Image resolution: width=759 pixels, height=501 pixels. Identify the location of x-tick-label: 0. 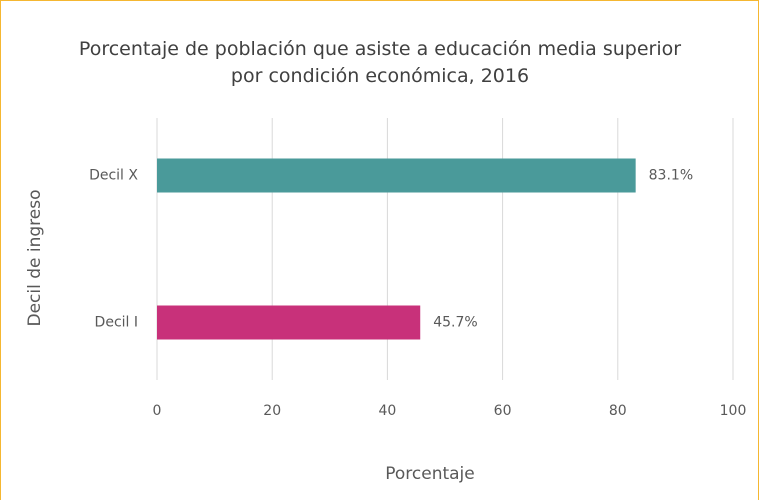
(157, 411).